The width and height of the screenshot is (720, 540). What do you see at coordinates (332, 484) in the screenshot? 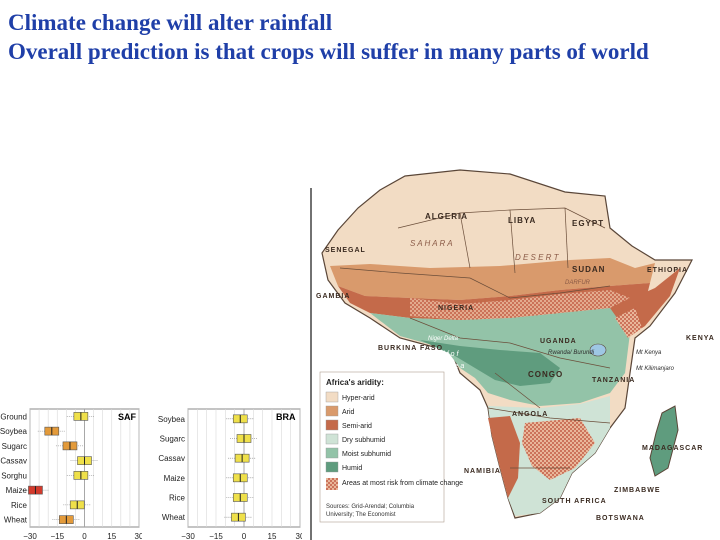
I see `legend-risk-swatch` at bounding box center [332, 484].